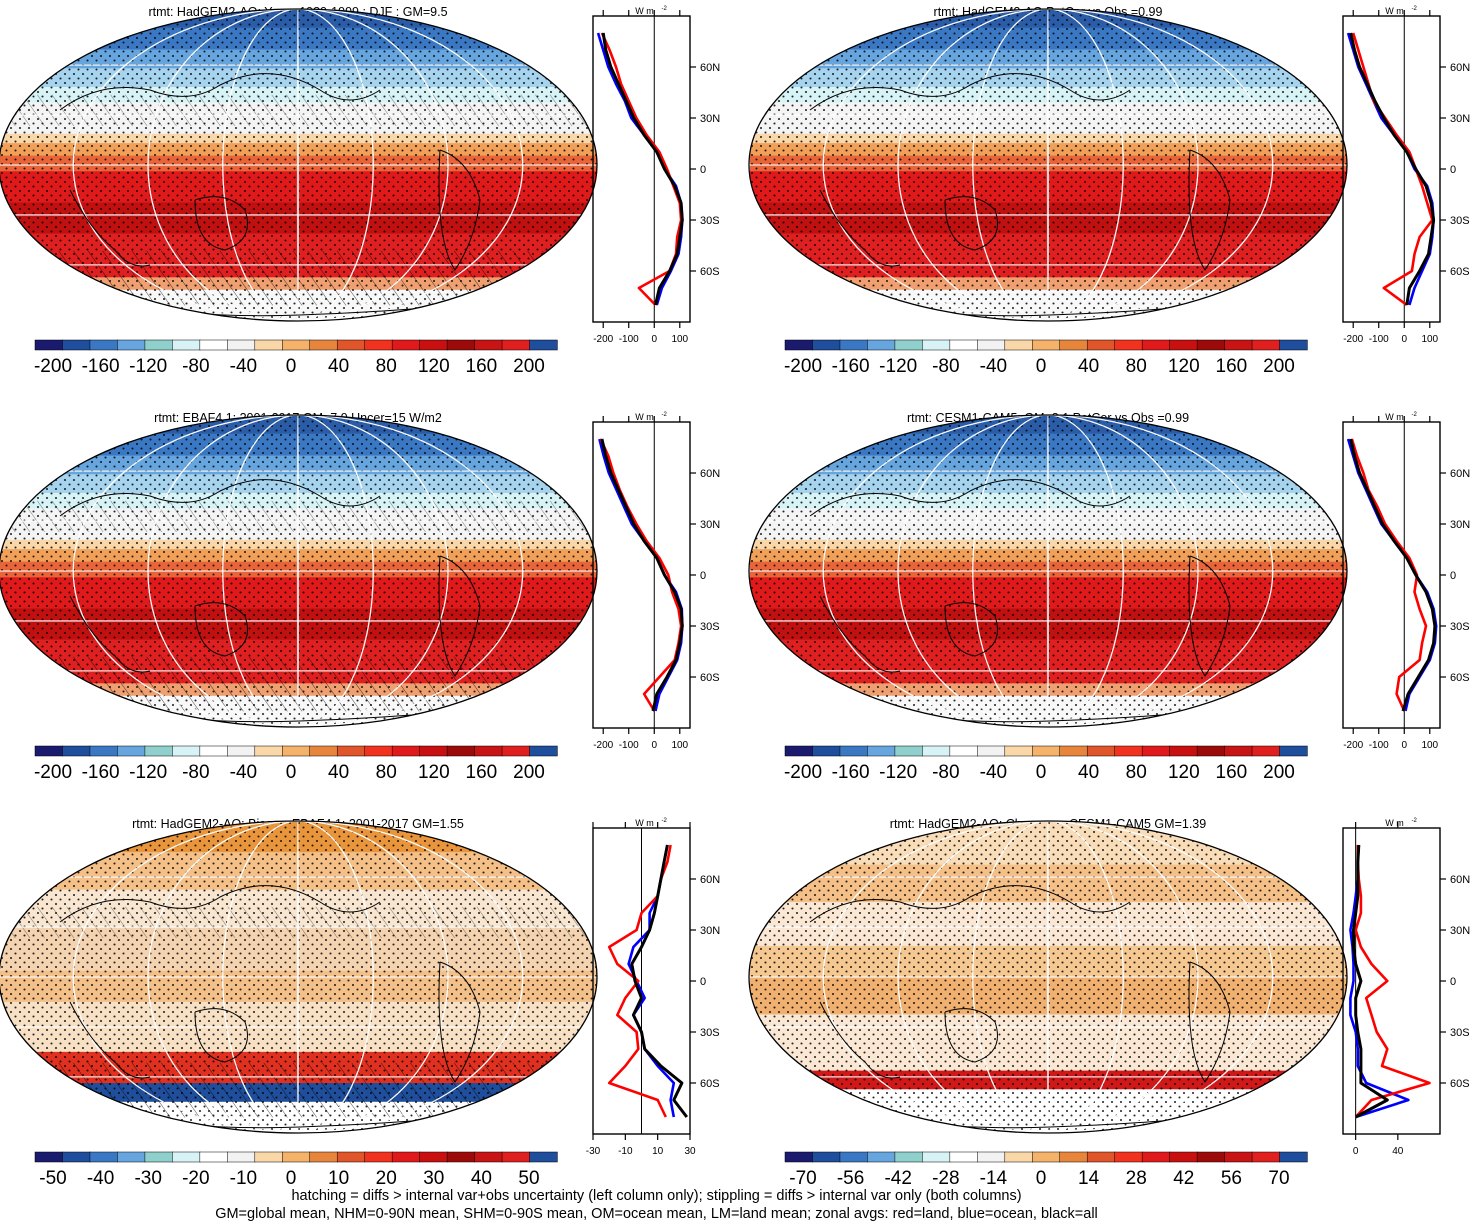  What do you see at coordinates (993, 772) in the screenshot?
I see `colorbar-tick-label: -40` at bounding box center [993, 772].